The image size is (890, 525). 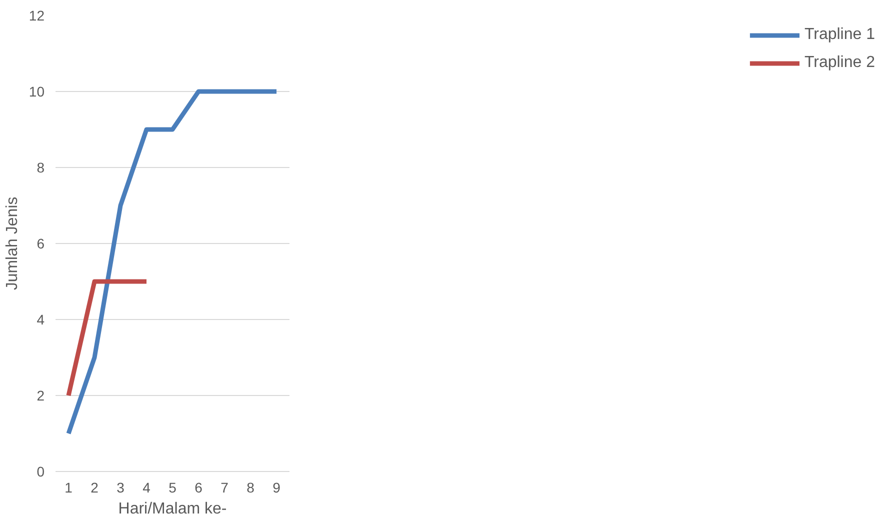 I want to click on y-tick-label: 2, so click(x=40, y=396).